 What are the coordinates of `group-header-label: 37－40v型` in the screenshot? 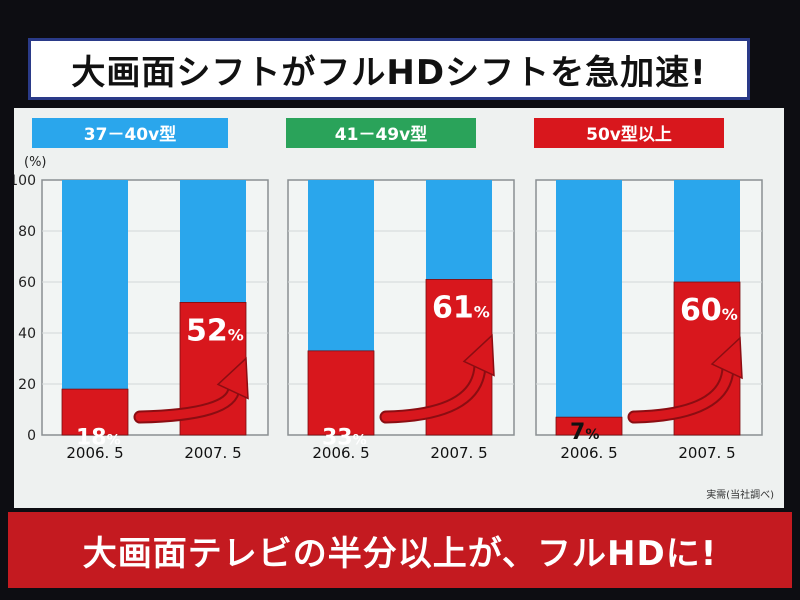 It's located at (130, 134).